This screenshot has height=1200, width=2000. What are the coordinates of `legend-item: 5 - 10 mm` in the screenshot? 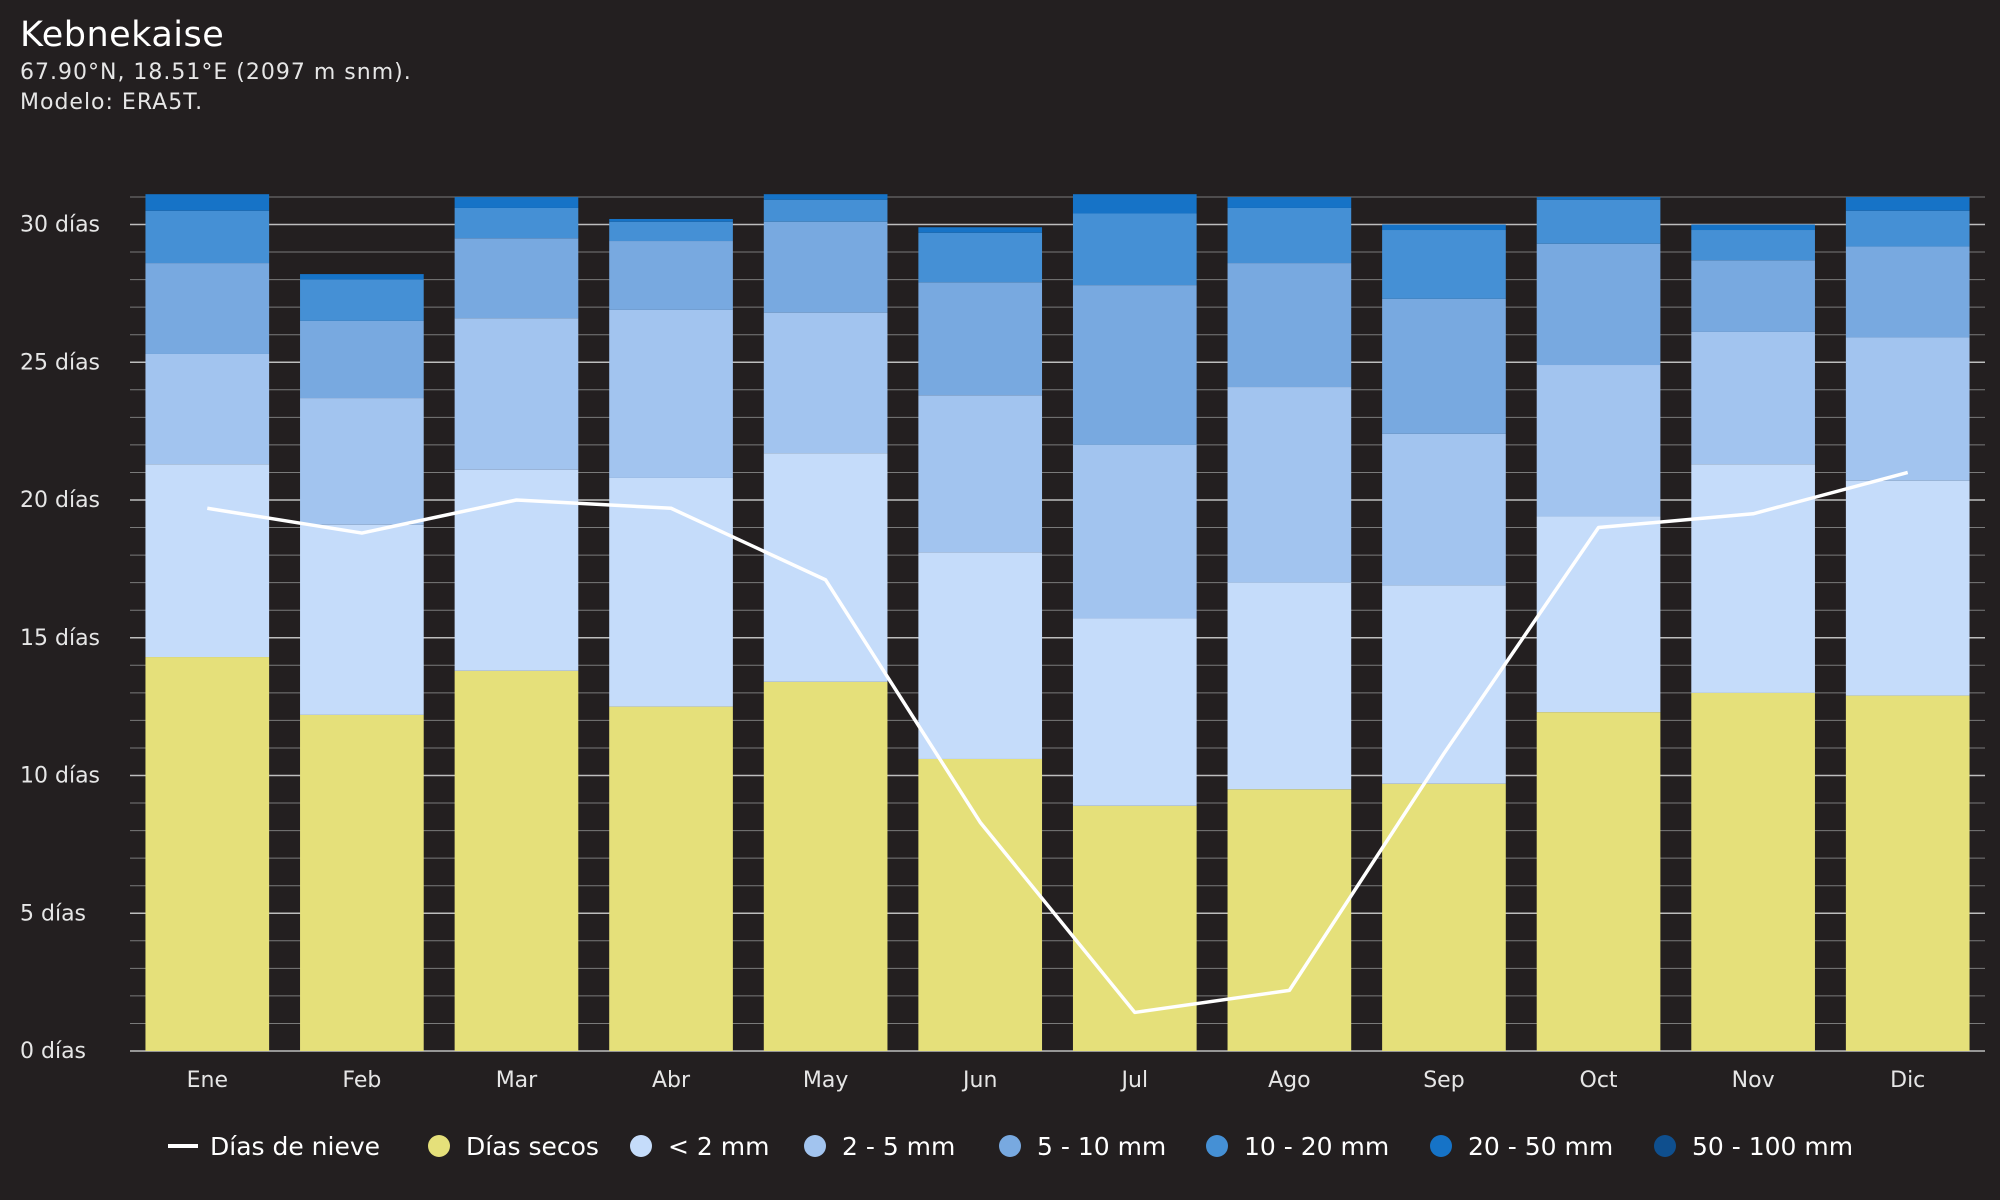 It's located at (1082, 1146).